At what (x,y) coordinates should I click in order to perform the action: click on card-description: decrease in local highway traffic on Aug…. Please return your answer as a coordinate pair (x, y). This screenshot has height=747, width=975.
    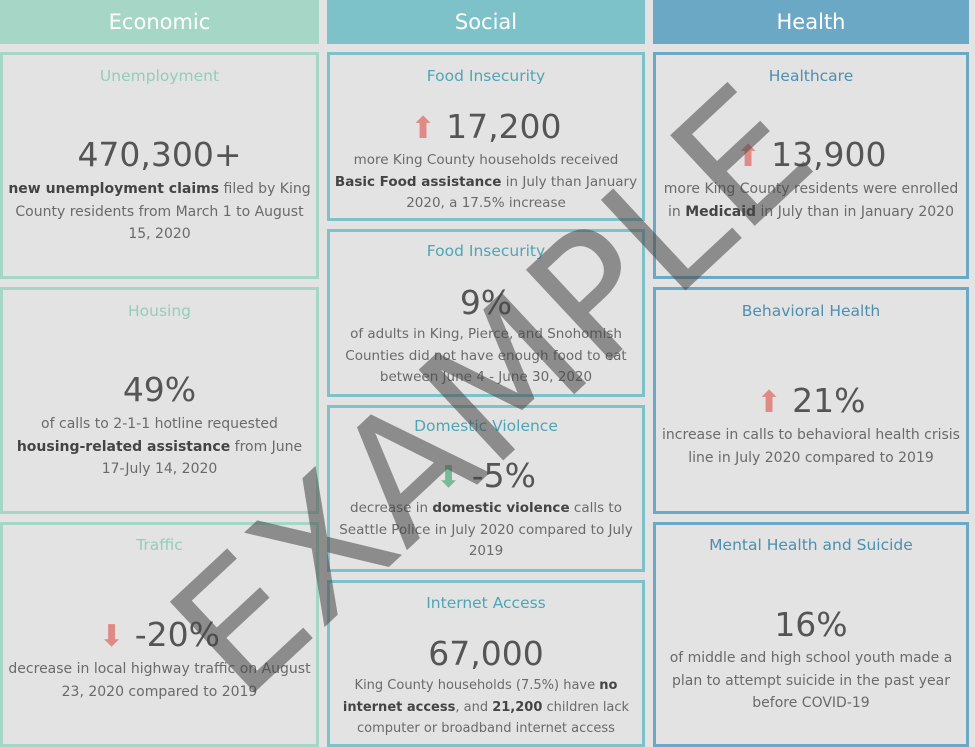
    Looking at the image, I should click on (159, 680).